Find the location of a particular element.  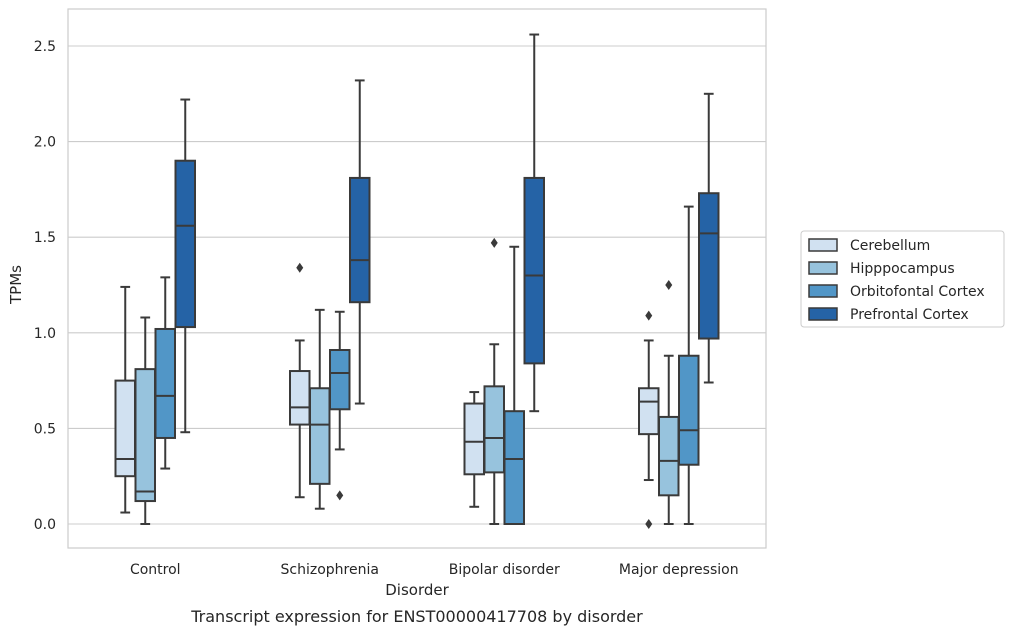

y-tick-label: 1.5 is located at coordinates (45, 238).